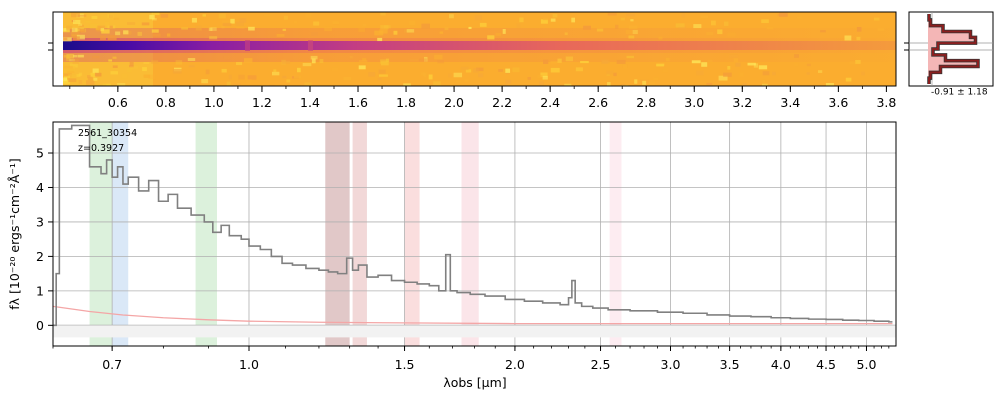  What do you see at coordinates (474, 382) in the screenshot?
I see `x-axis-label: λobs [μm]` at bounding box center [474, 382].